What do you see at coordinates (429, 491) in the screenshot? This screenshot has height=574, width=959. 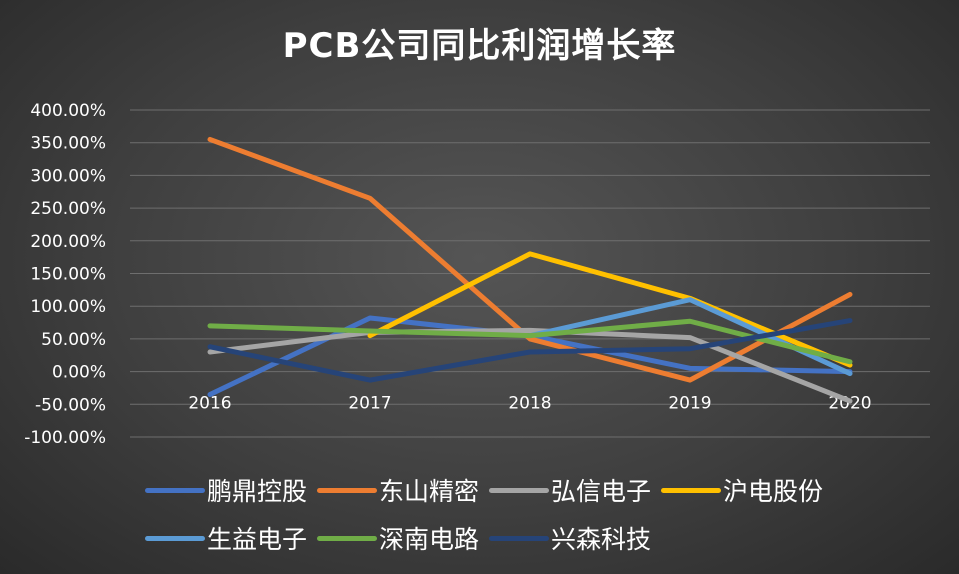 I see `legend-label: 东山精密` at bounding box center [429, 491].